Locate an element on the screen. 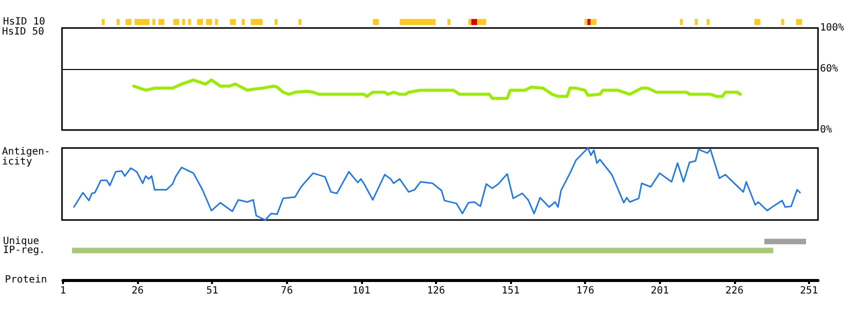 The width and height of the screenshot is (850, 320). y-tick-label: 60% is located at coordinates (829, 68).